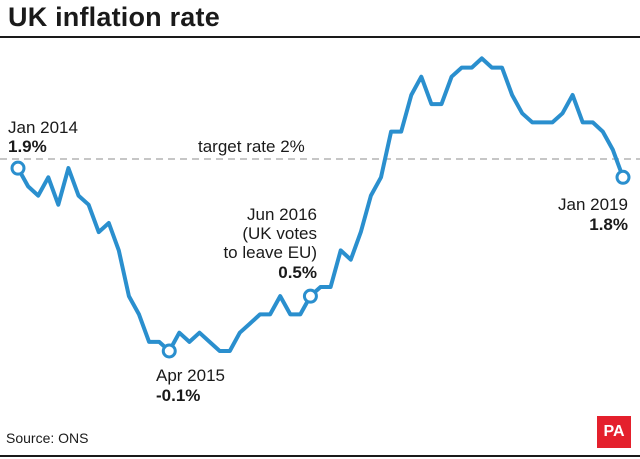 This screenshot has width=640, height=459. What do you see at coordinates (593, 204) in the screenshot?
I see `annotation-jan-2019-date: Jan 2019` at bounding box center [593, 204].